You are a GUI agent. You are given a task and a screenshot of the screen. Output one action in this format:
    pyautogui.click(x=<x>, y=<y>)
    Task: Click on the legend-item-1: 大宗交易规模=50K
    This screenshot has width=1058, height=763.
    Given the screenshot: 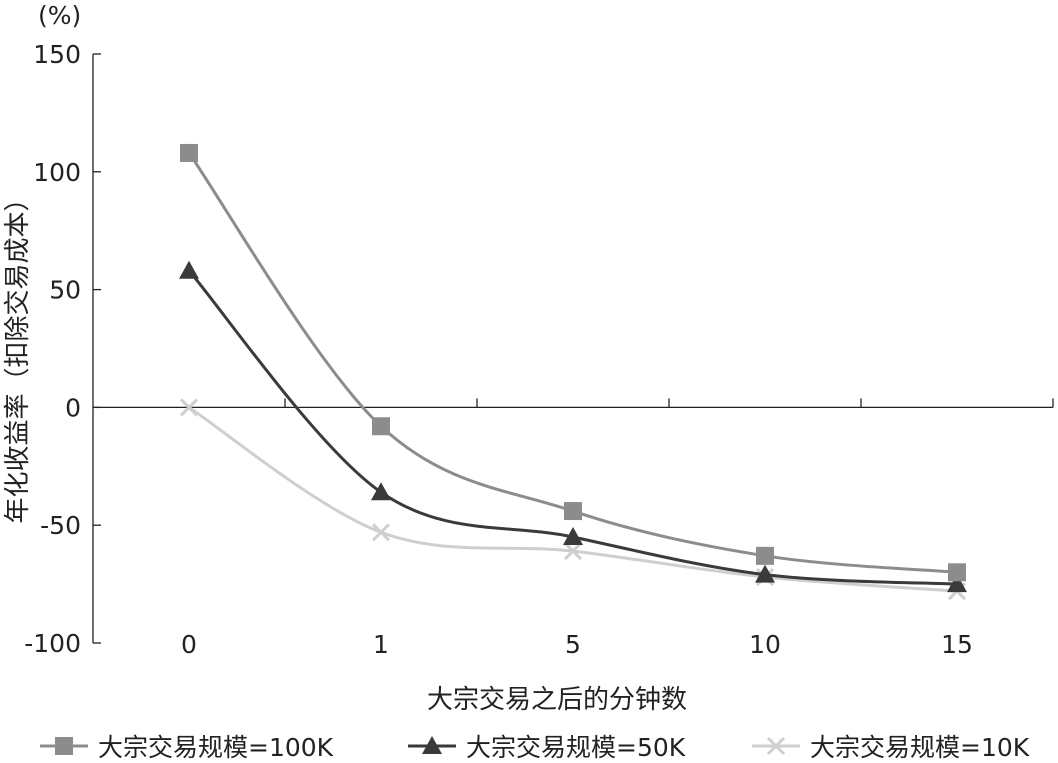 What is the action you would take?
    pyautogui.click(x=547, y=747)
    